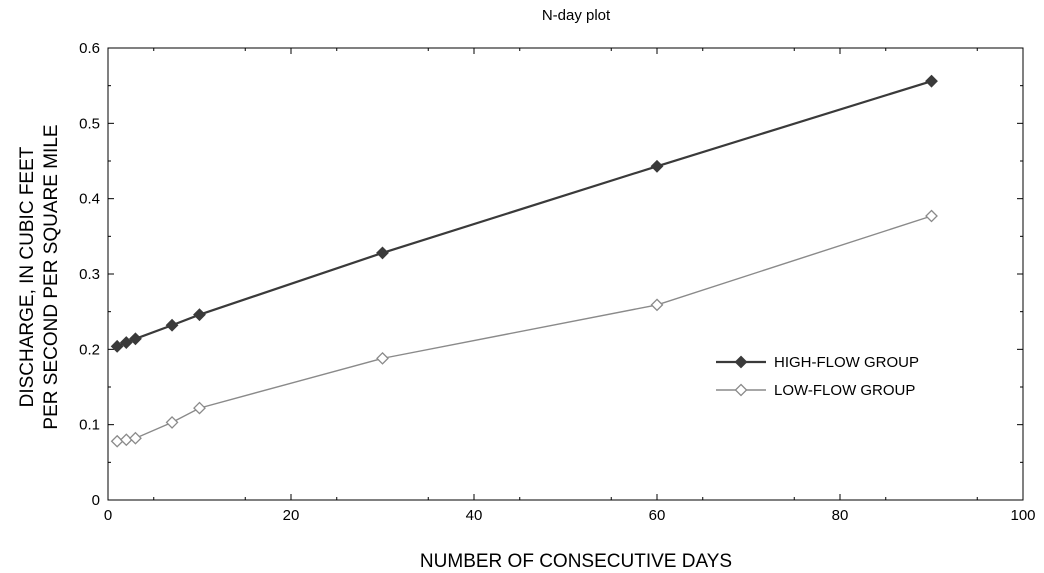 Image resolution: width=1044 pixels, height=573 pixels. Describe the element at coordinates (89, 48) in the screenshot. I see `y-tick-label: 0.6` at that location.